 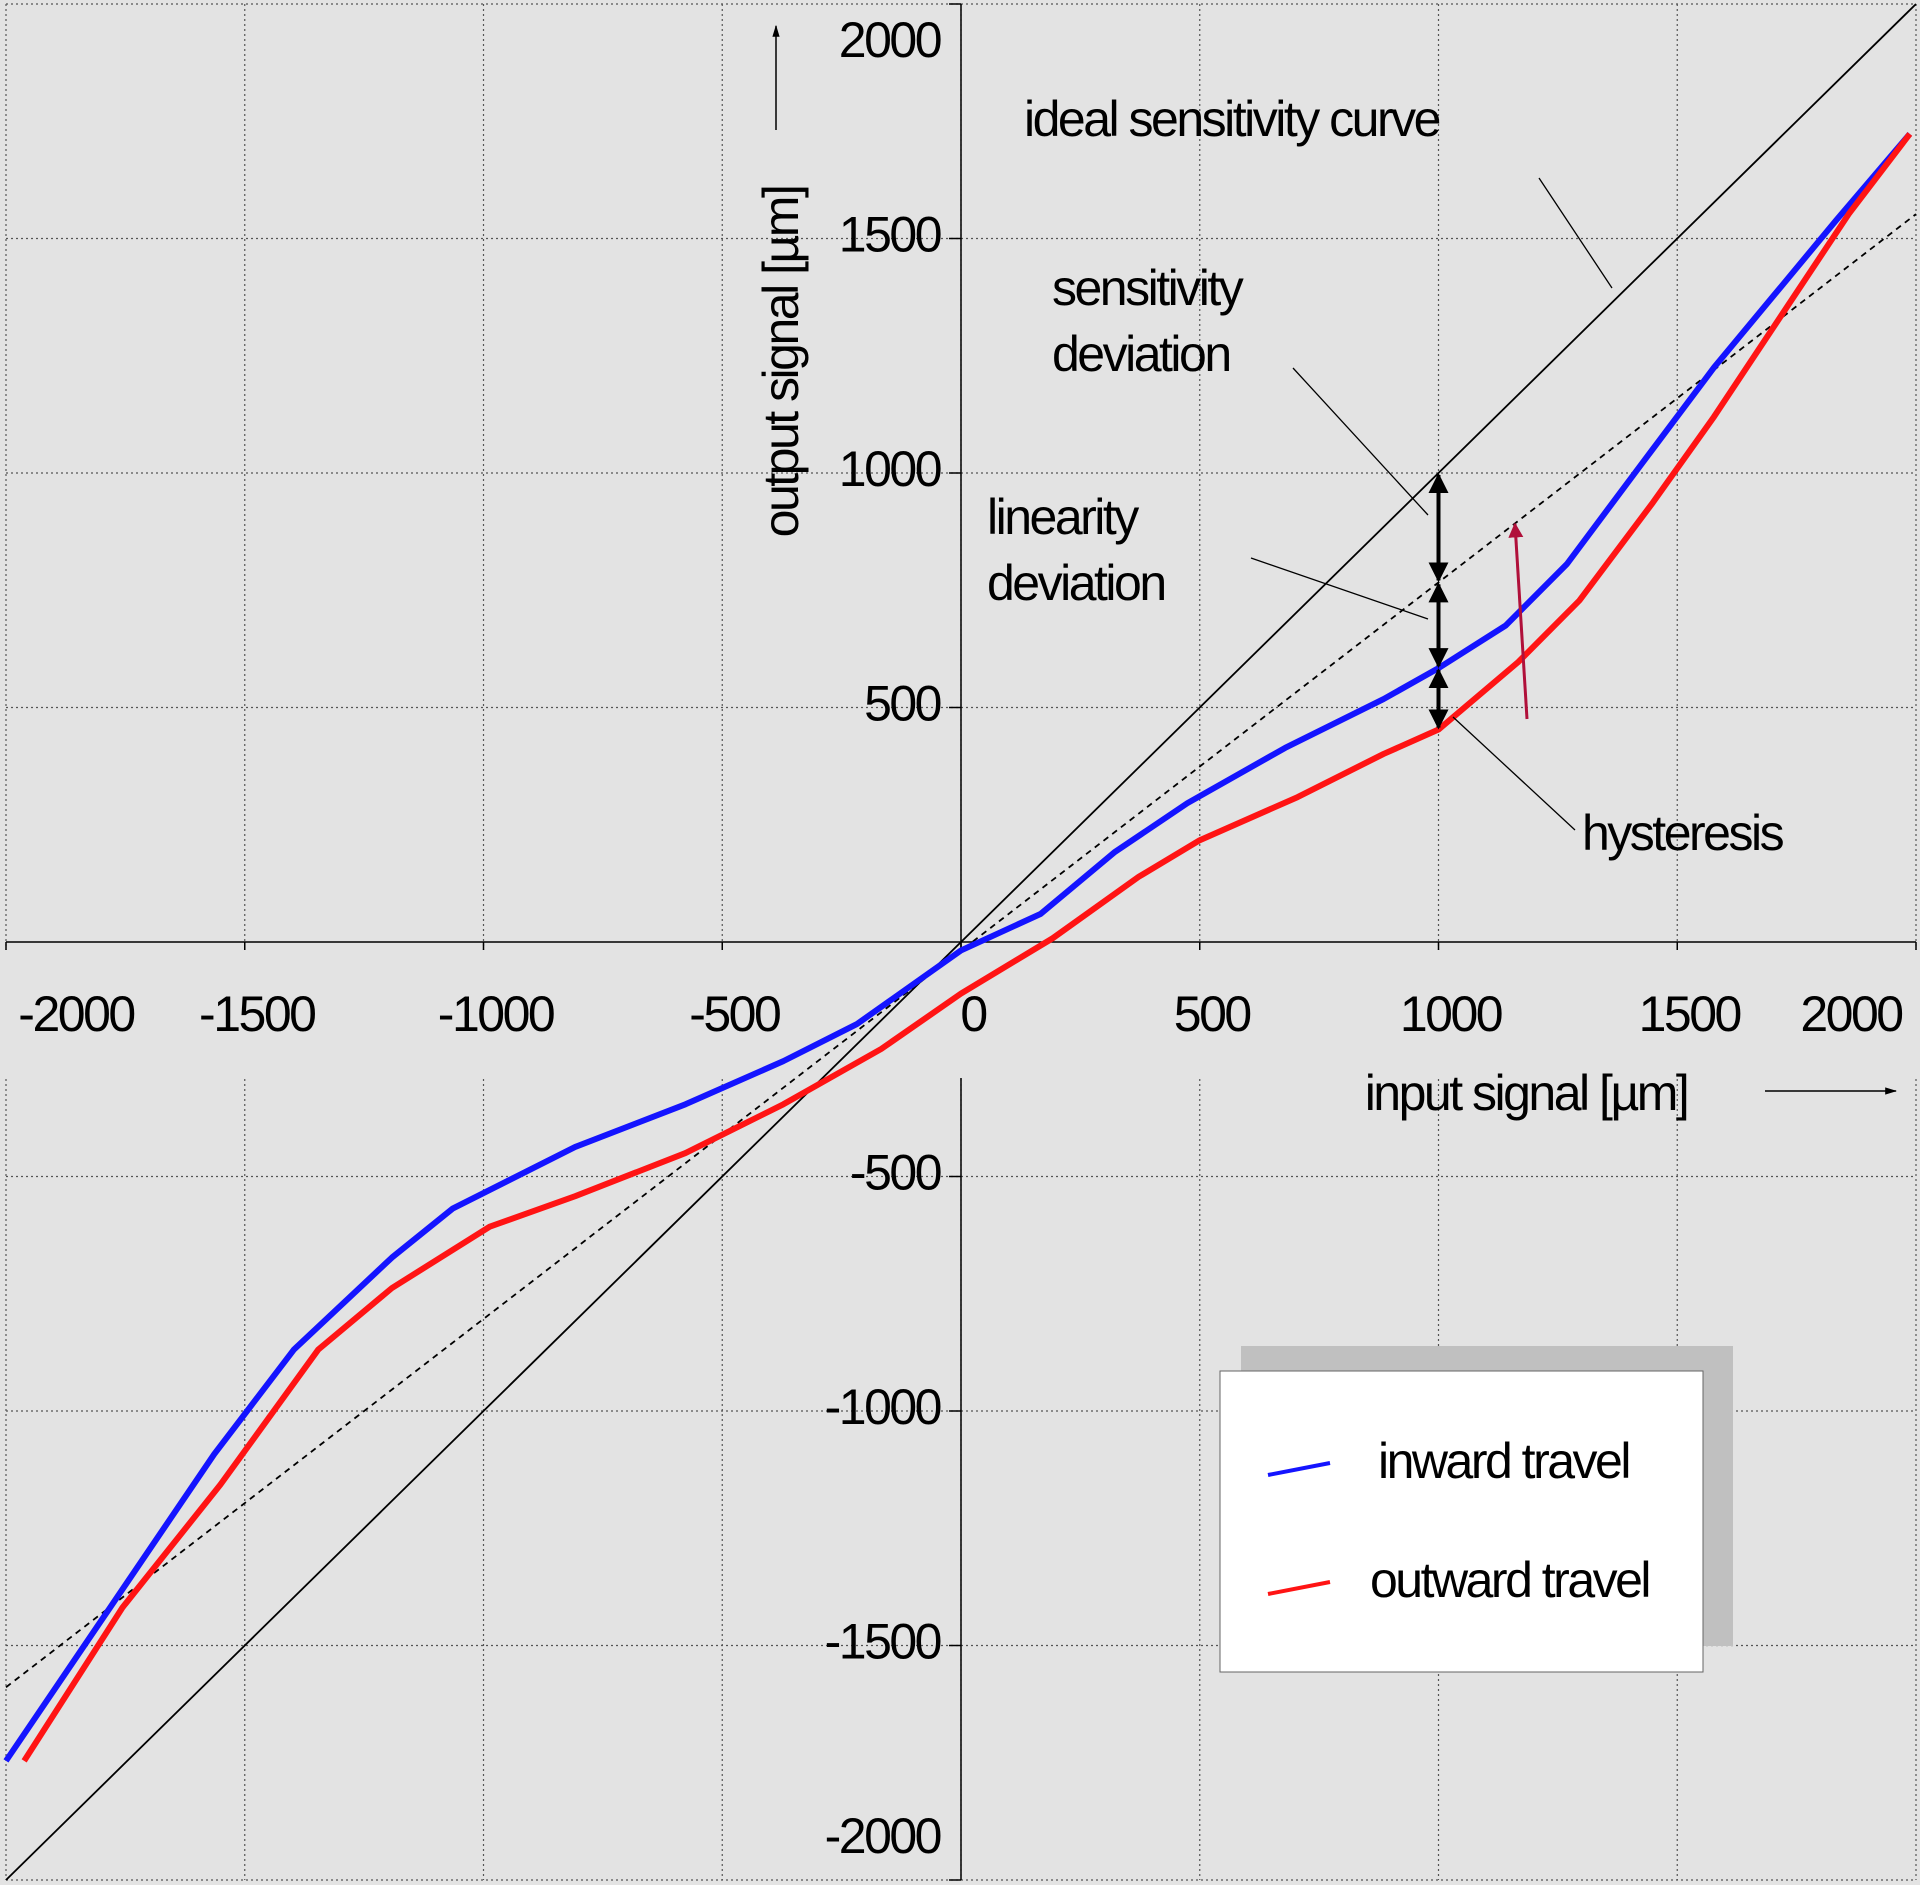 I want to click on y-axis-label: output signal [µm], so click(x=781, y=362).